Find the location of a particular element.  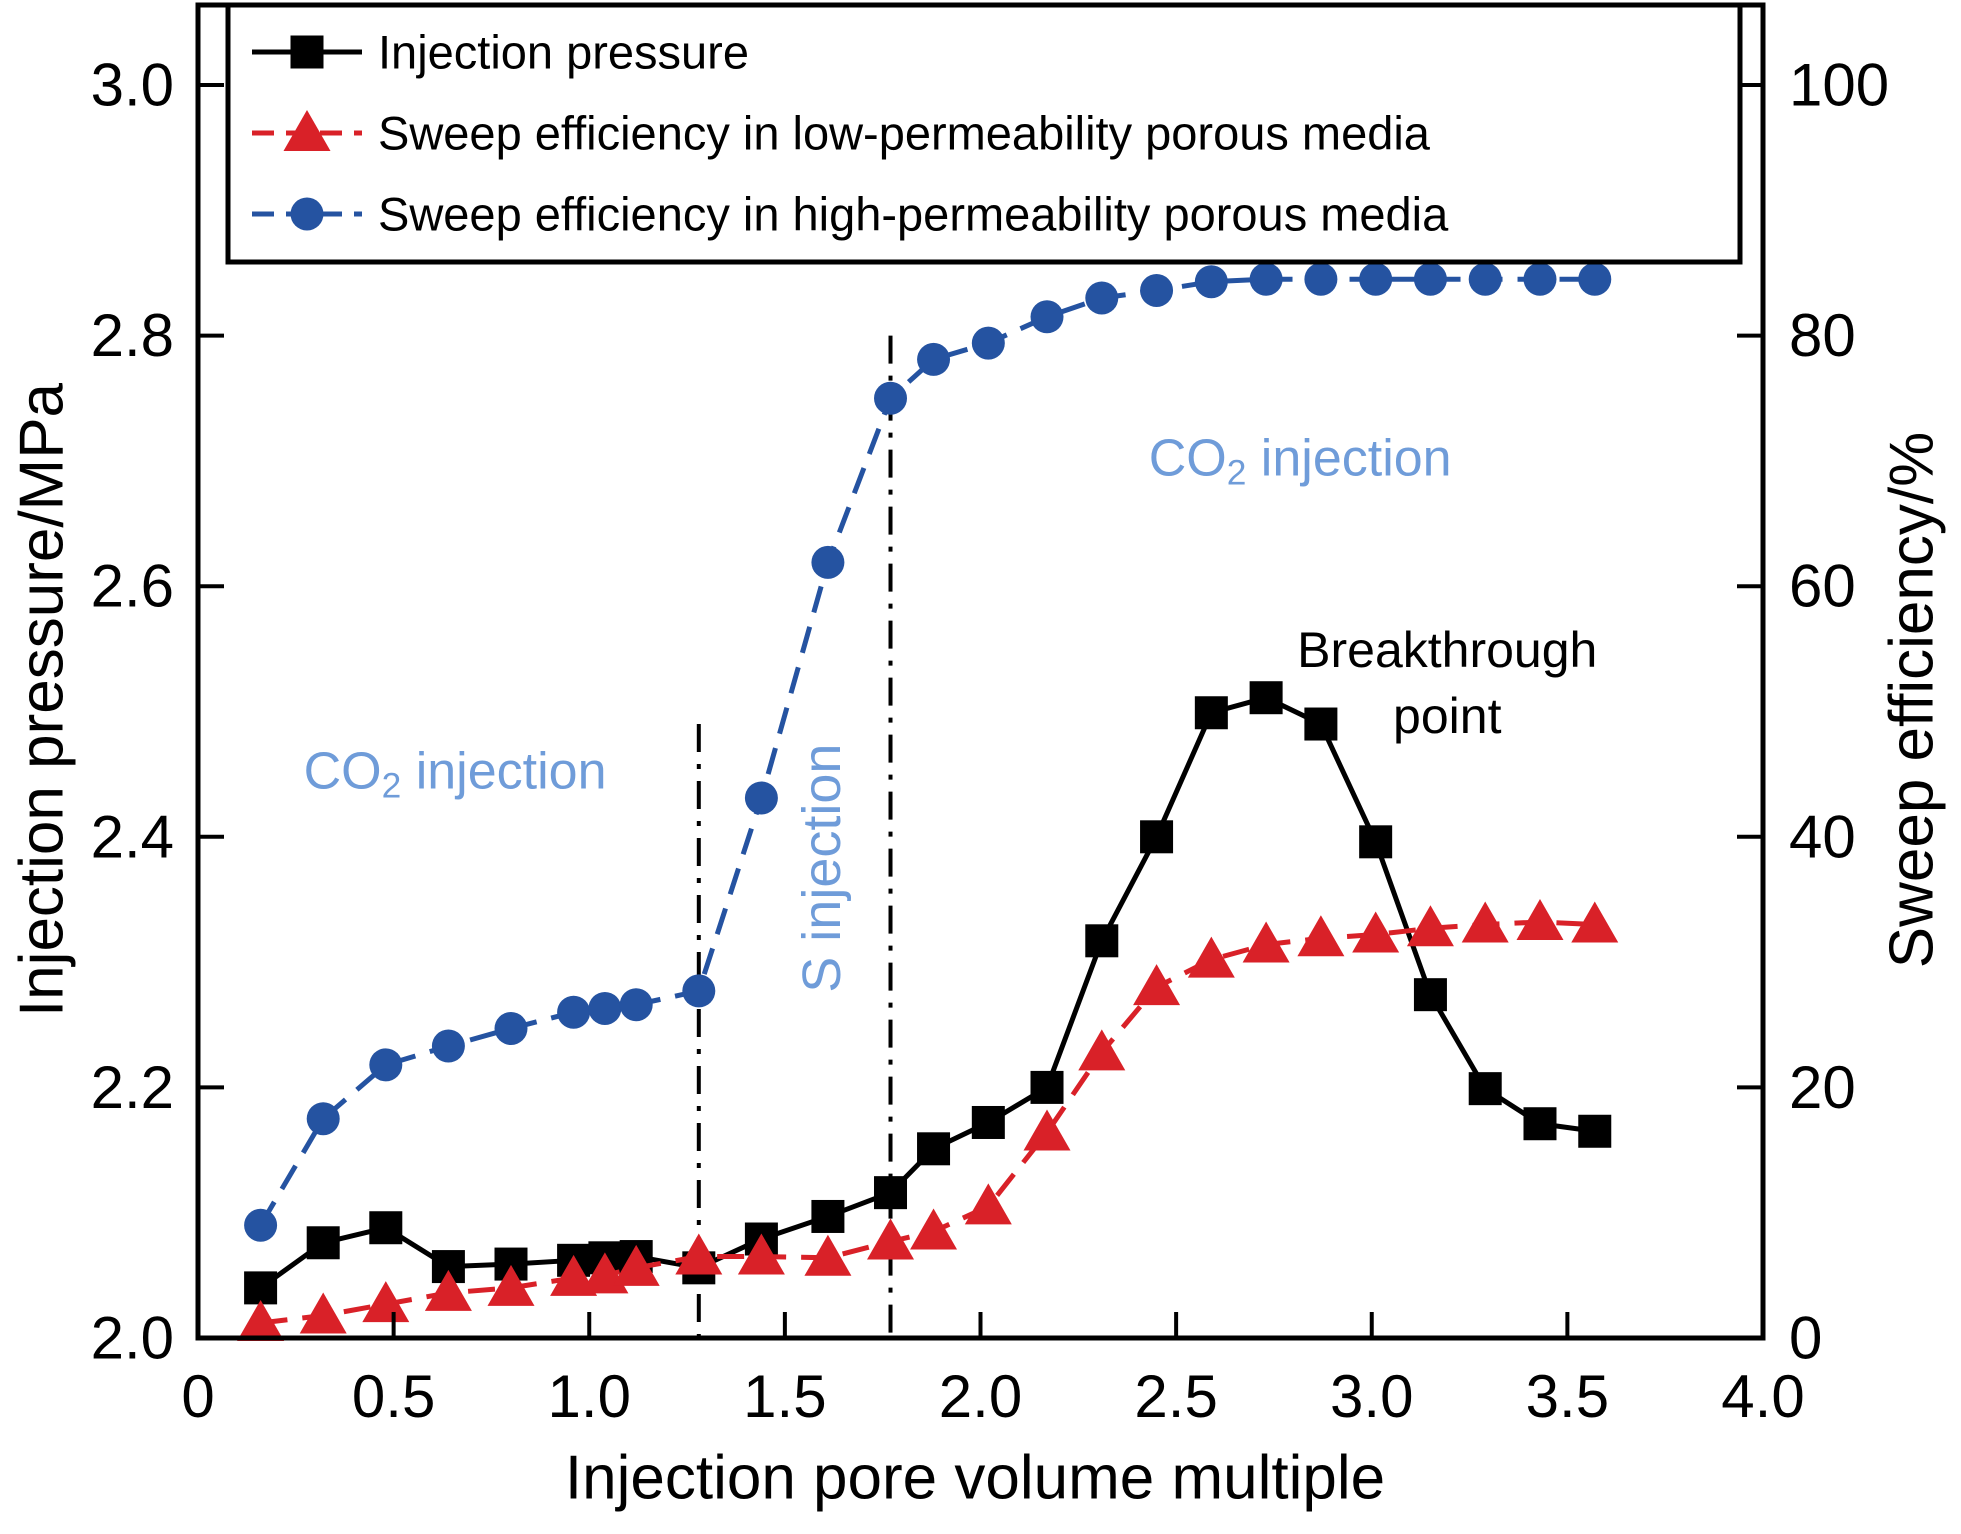

y-axis-right-tick-label: 40 is located at coordinates (1822, 836).